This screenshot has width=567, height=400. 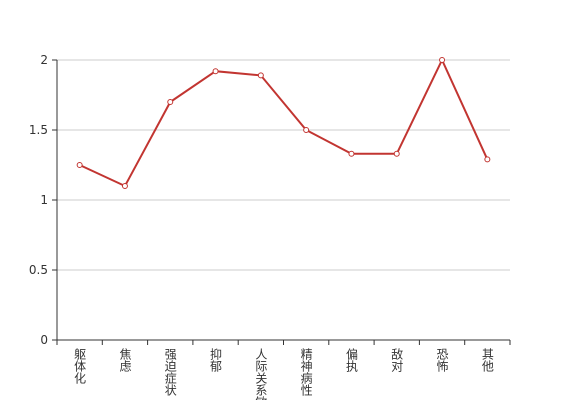 What do you see at coordinates (306, 372) in the screenshot?
I see `x-tick-label: 精神病性` at bounding box center [306, 372].